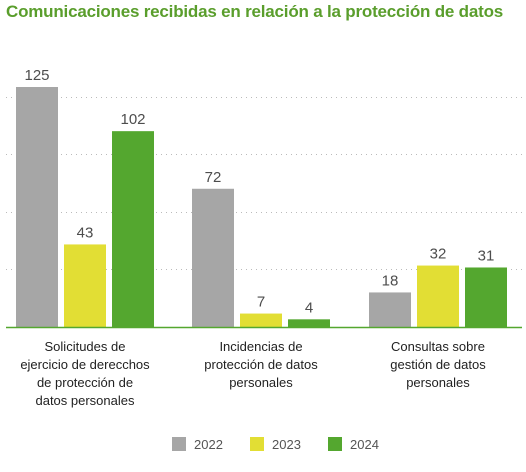 Image resolution: width=526 pixels, height=472 pixels. Describe the element at coordinates (36, 75) in the screenshot. I see `bar-value-2022-cat-1: 125` at that location.